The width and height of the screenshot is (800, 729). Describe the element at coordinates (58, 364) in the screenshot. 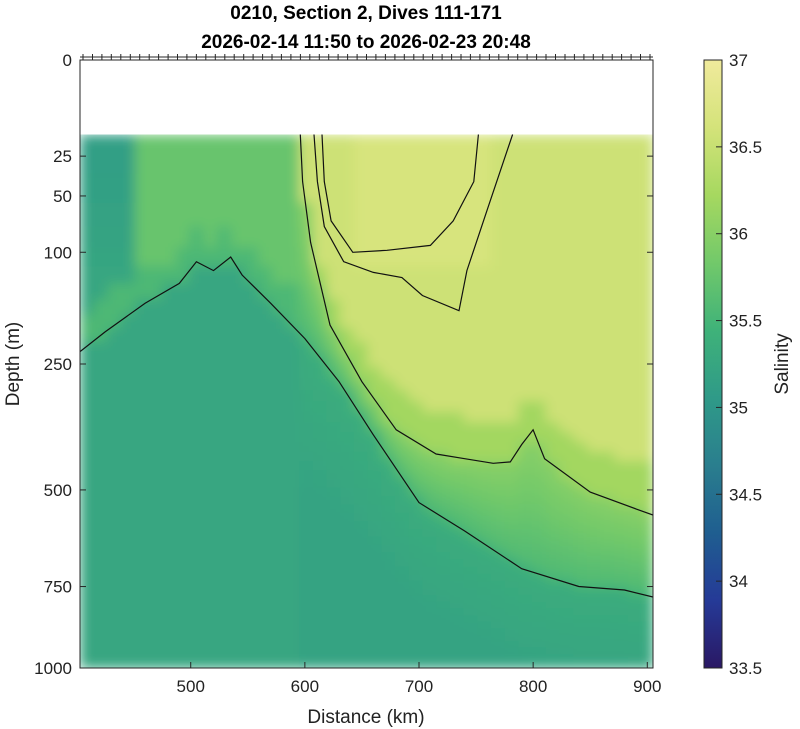

I see `y-tick-label: 250` at that location.